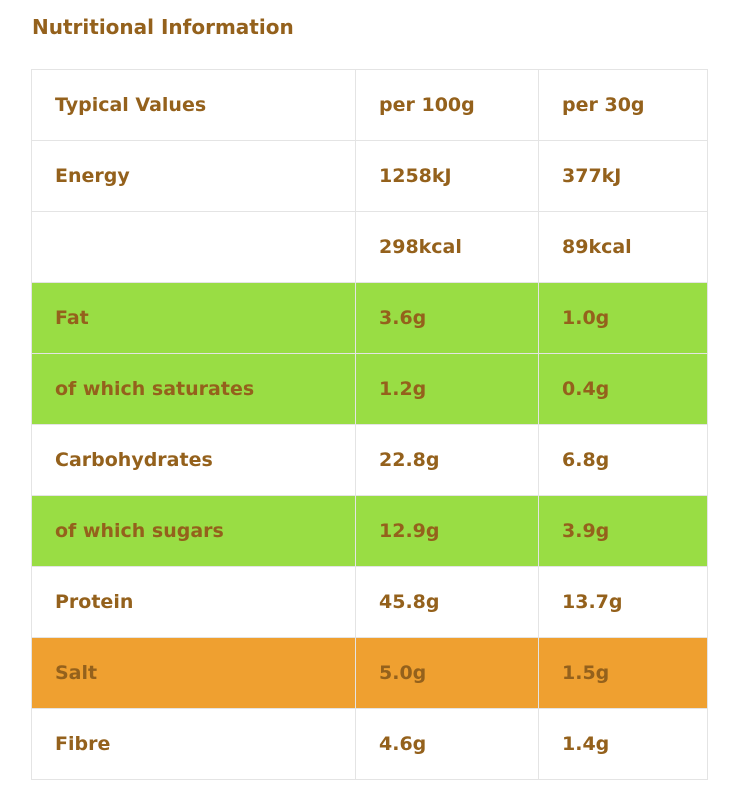 Image resolution: width=740 pixels, height=800 pixels. I want to click on row-label: of which saturates, so click(193, 389).